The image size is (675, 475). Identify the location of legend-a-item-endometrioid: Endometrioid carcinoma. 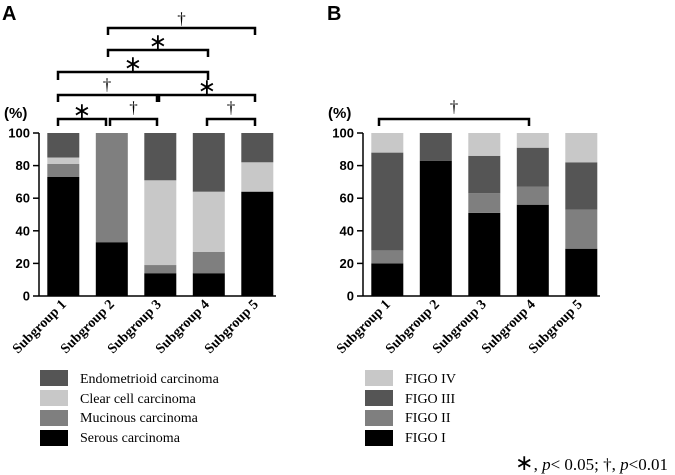
(130, 378).